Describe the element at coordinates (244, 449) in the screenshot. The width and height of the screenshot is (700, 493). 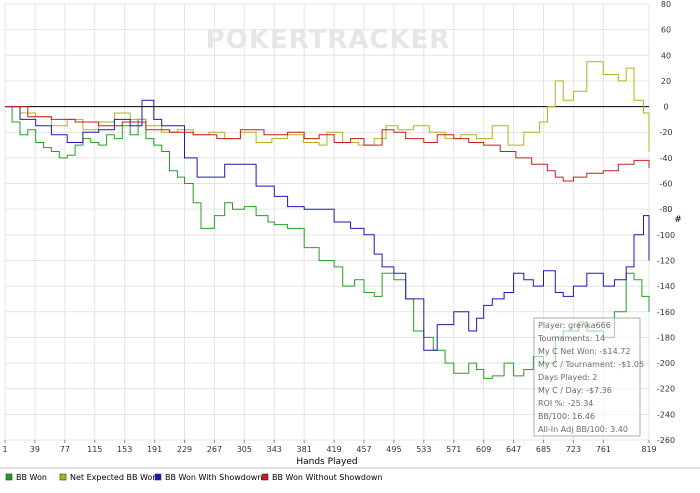
I see `x-tick-label: 305` at that location.